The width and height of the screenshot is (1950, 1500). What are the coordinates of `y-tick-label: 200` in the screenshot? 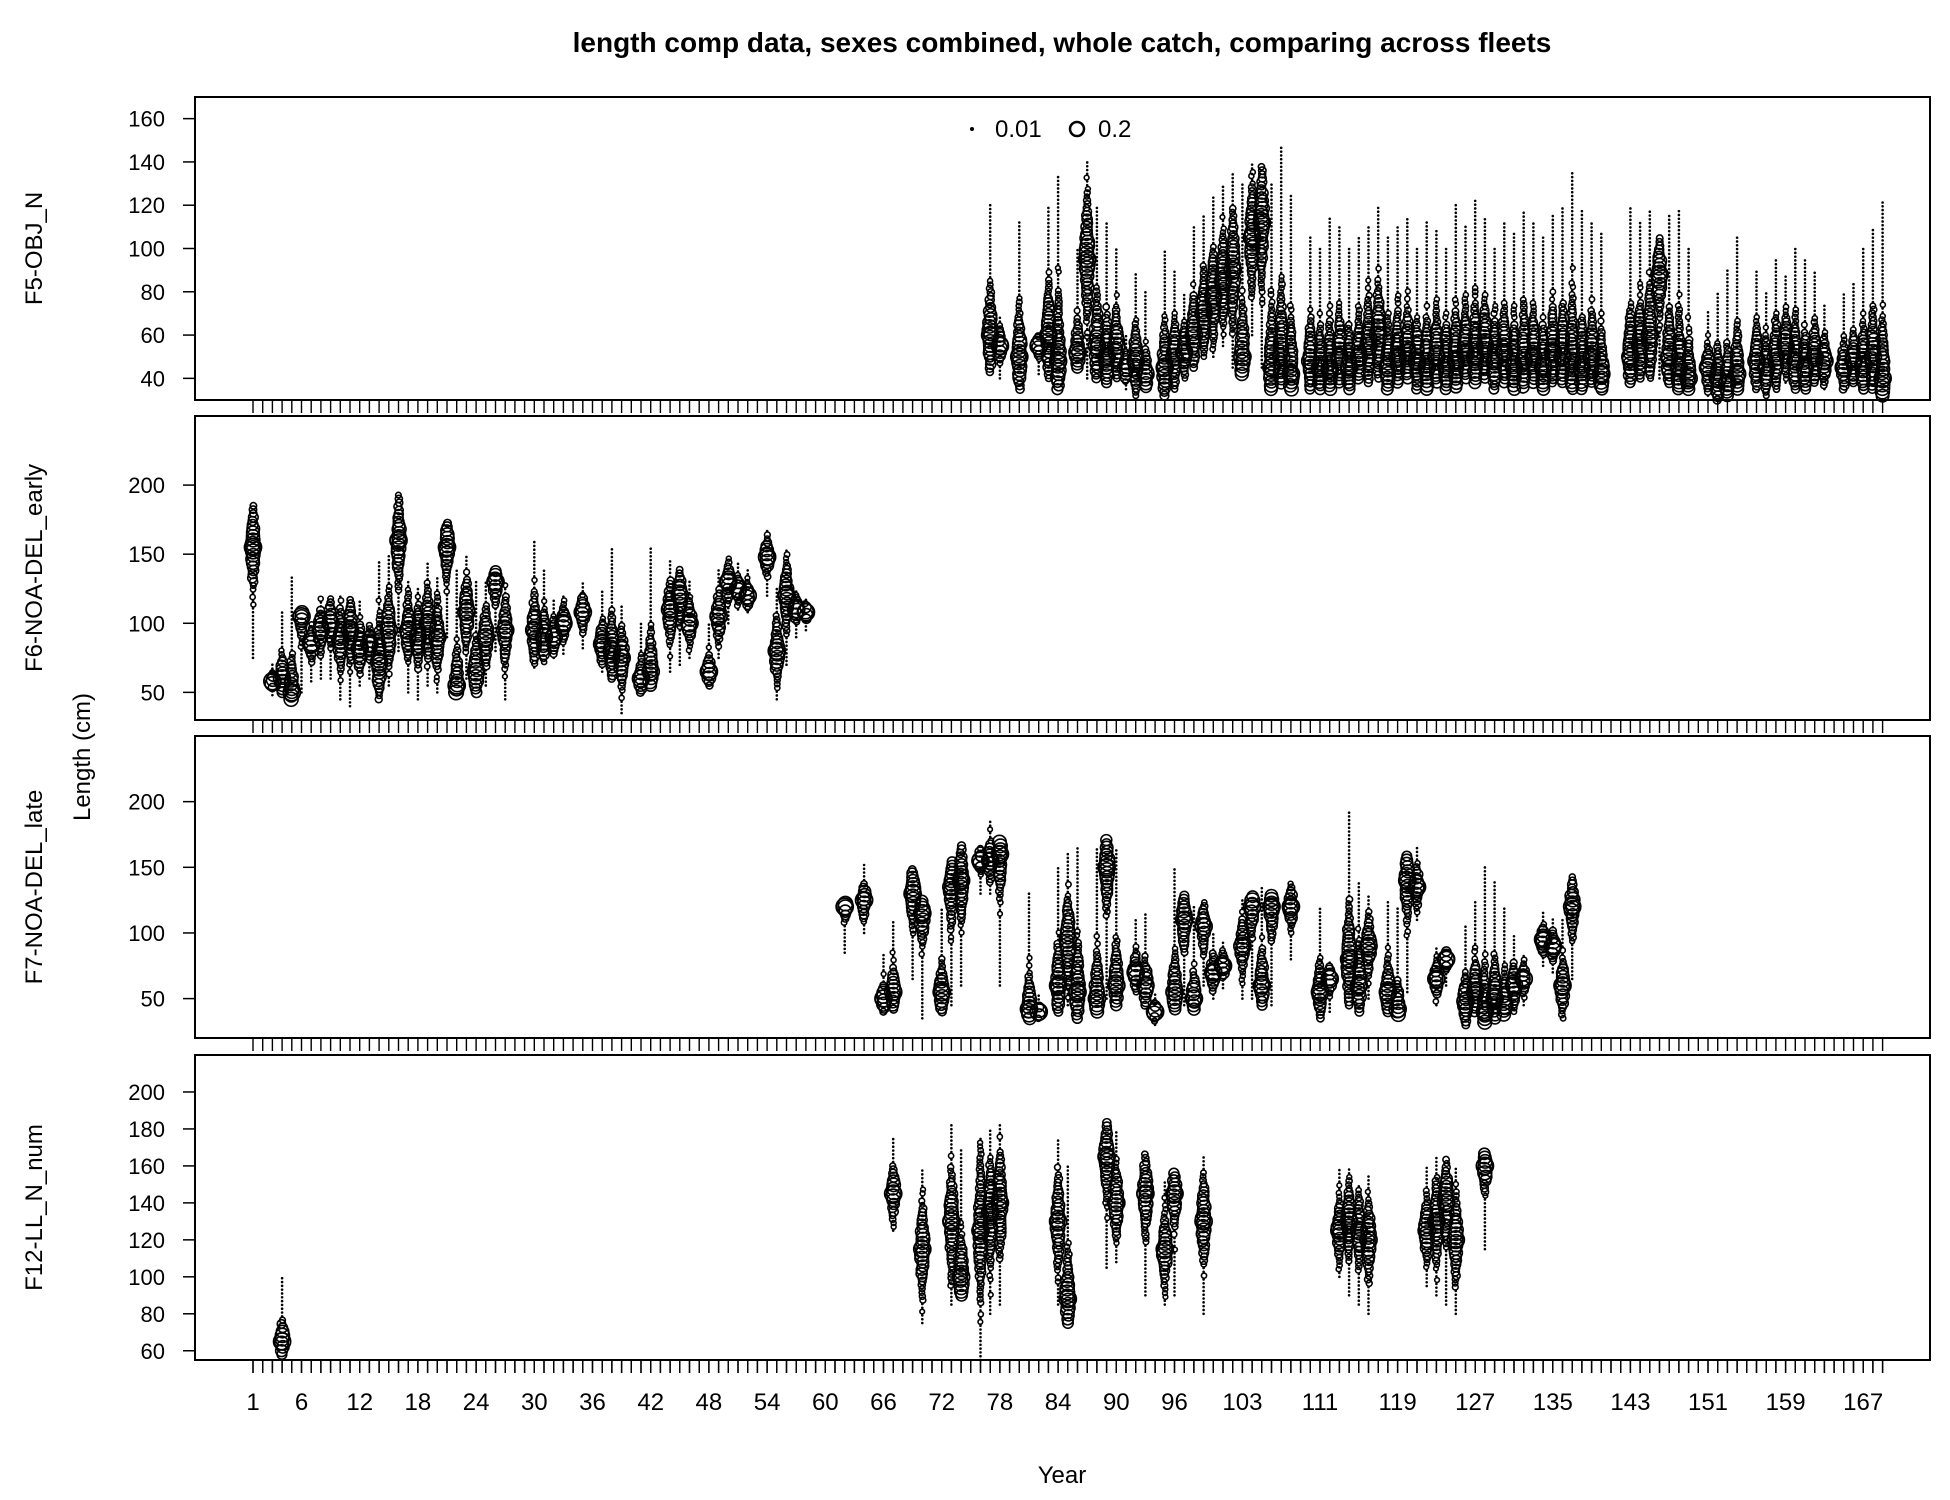 It's located at (146, 485).